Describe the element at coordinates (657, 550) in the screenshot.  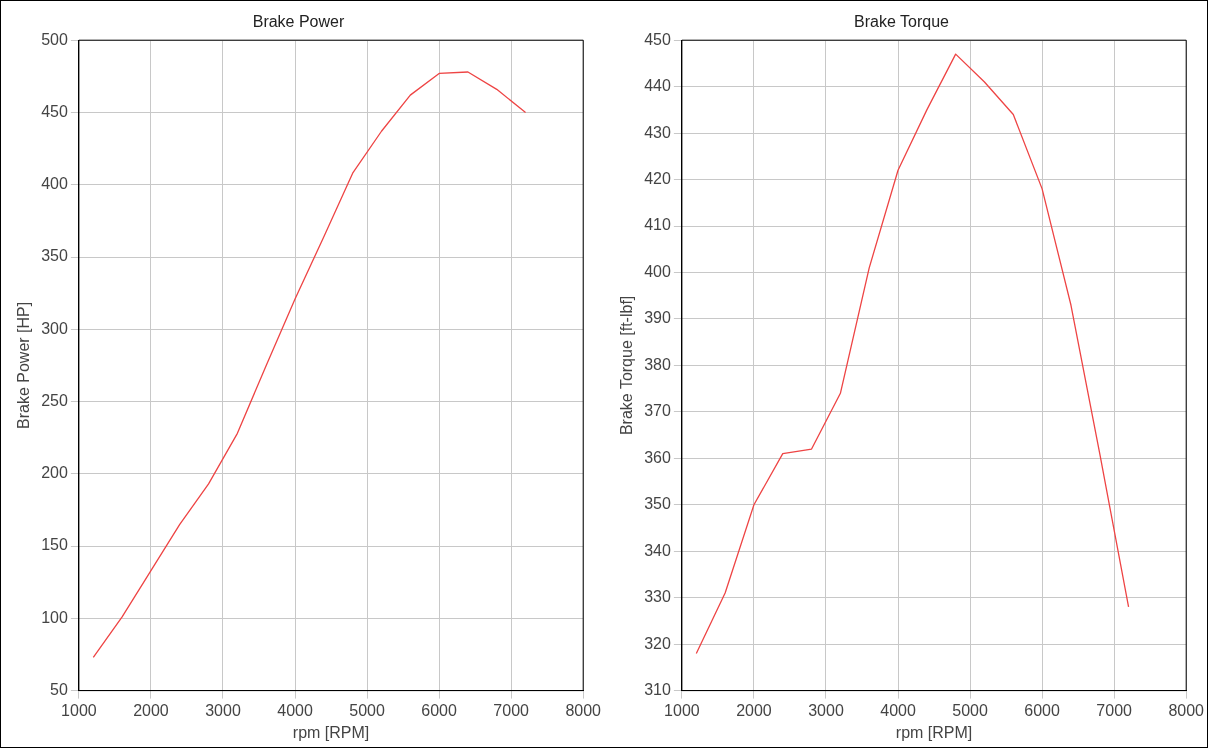
I see `y-tick-label: 340` at that location.